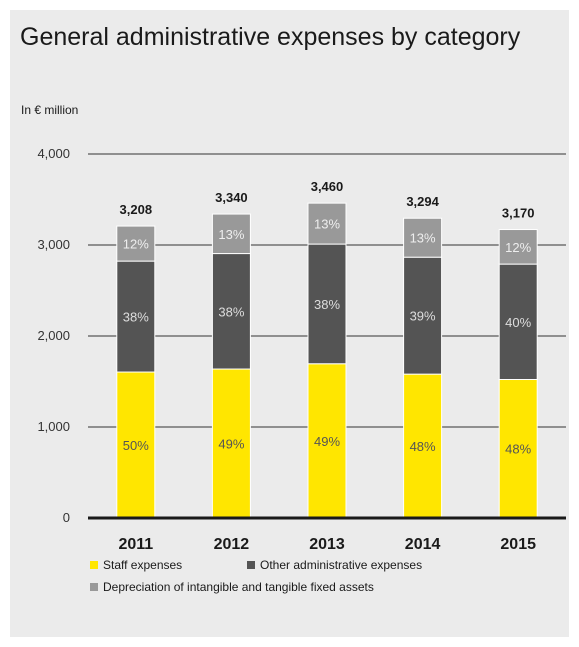  Describe the element at coordinates (53, 335) in the screenshot. I see `y-tick-label: 2,000` at that location.